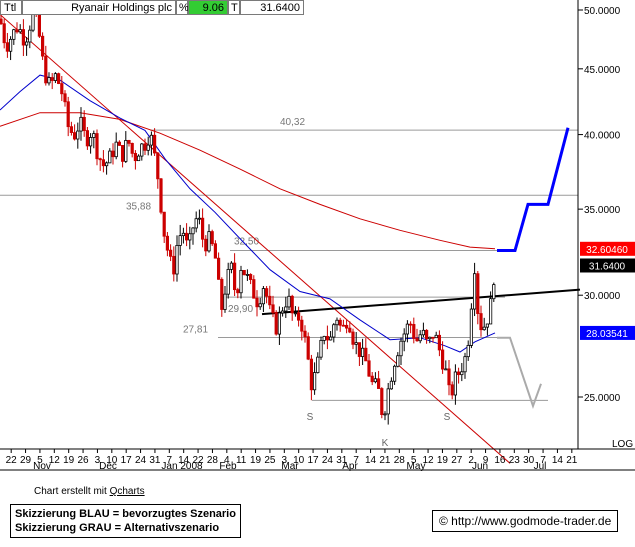 The image size is (635, 547). I want to click on x-day-label: 28, so click(213, 460).